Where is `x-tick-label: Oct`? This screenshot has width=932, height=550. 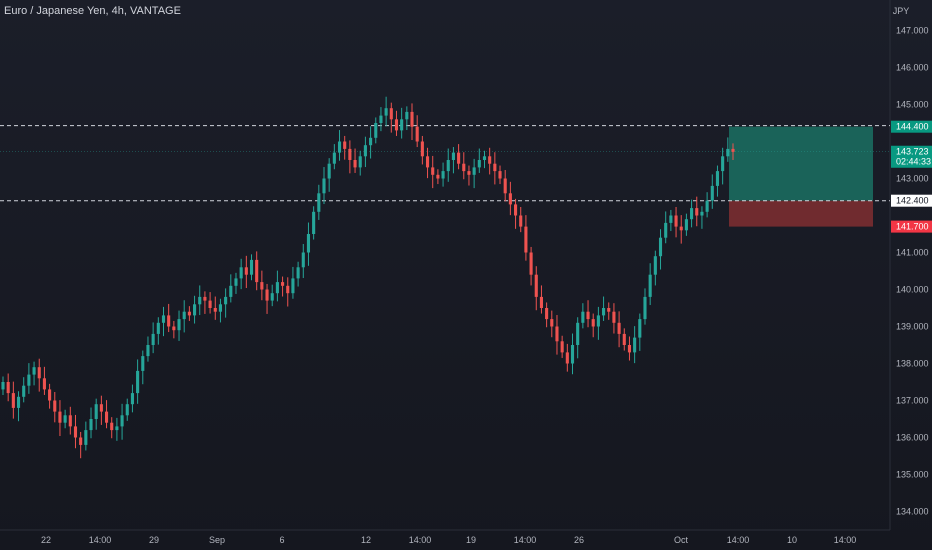 x-tick-label: Oct is located at coordinates (681, 540).